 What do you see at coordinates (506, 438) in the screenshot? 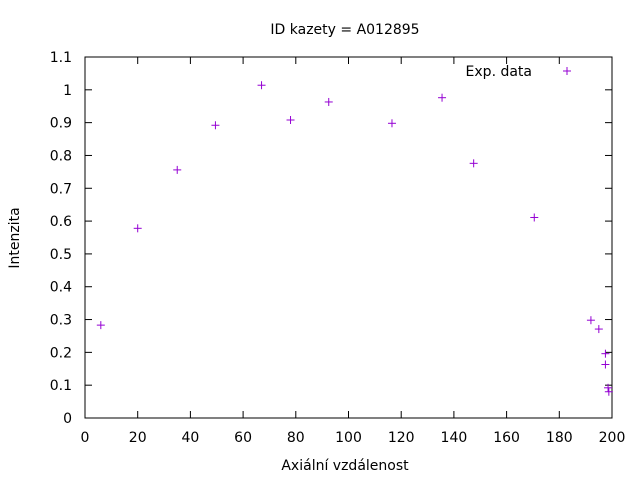
I see `x-tick-label: 160` at bounding box center [506, 438].